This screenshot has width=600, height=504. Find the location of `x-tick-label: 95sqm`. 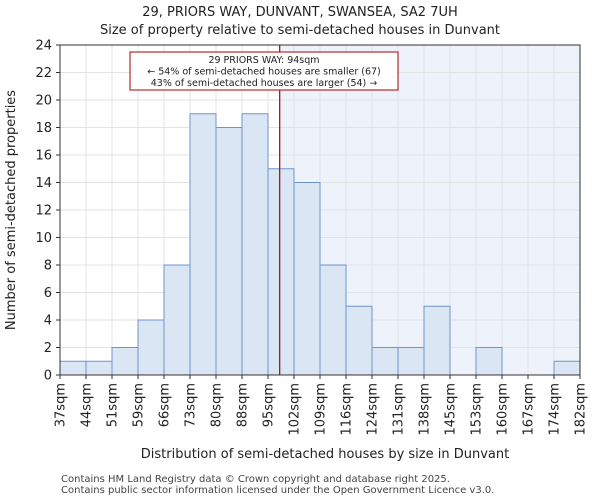

x-tick-label: 95sqm is located at coordinates (269, 405).